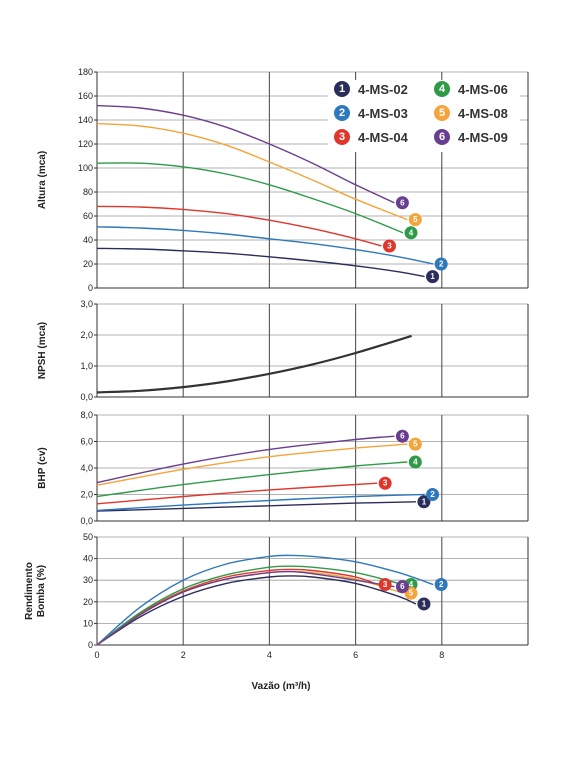 The width and height of the screenshot is (578, 759). I want to click on y-axis-label-line: BHP (cv), so click(42, 468).